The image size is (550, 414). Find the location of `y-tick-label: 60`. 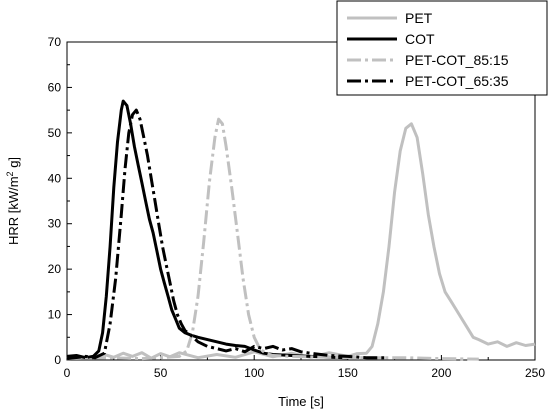

y-tick-label: 60 is located at coordinates (55, 87).